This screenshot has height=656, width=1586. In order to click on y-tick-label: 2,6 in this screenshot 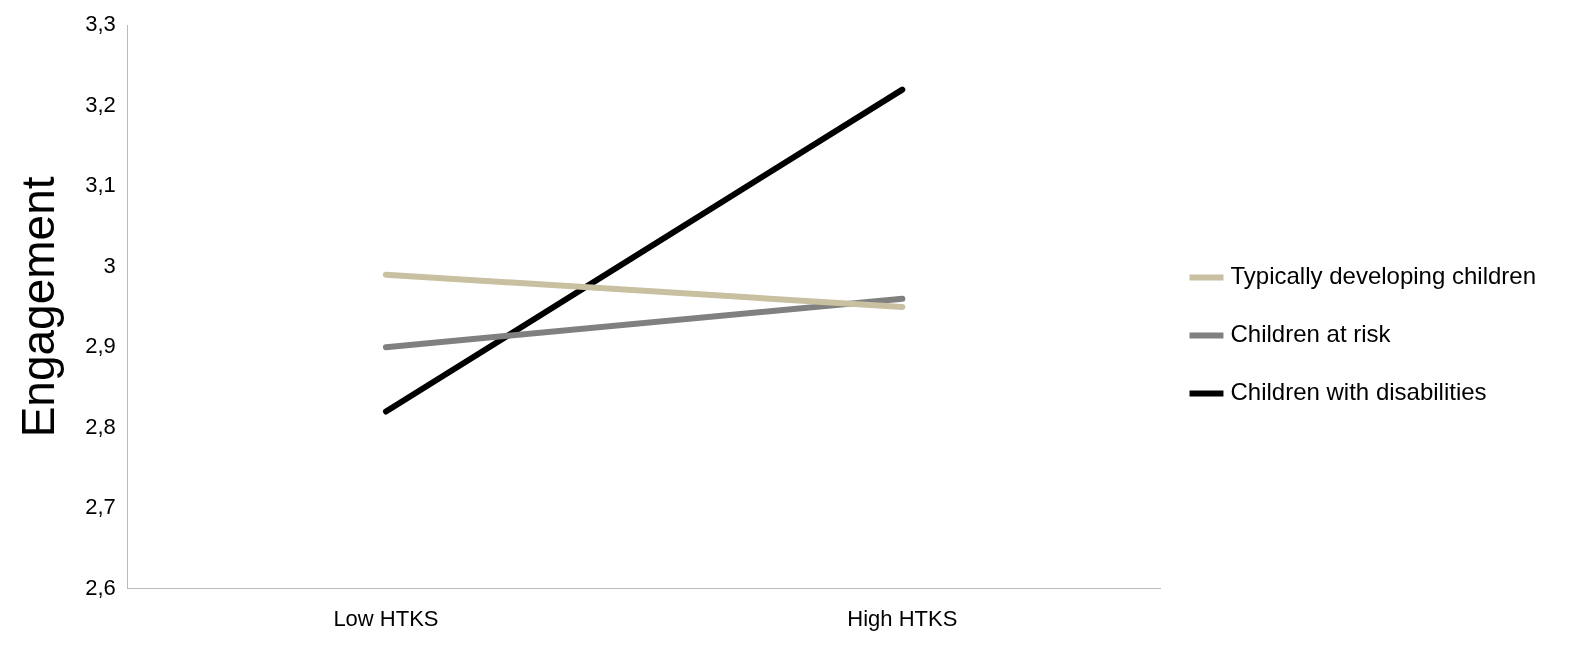, I will do `click(100, 587)`.